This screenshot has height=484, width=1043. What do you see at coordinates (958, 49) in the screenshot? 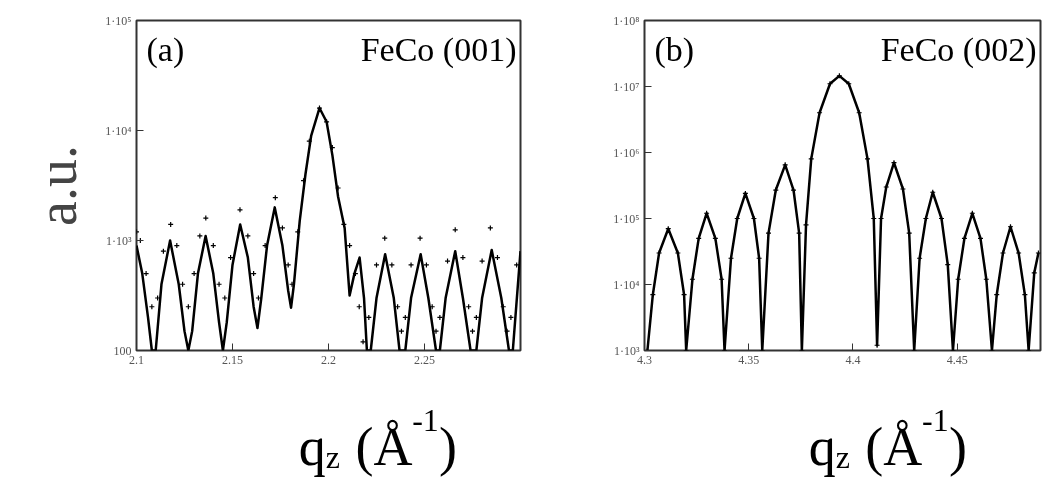
I see `annotation: FeCo (002)` at bounding box center [958, 49].